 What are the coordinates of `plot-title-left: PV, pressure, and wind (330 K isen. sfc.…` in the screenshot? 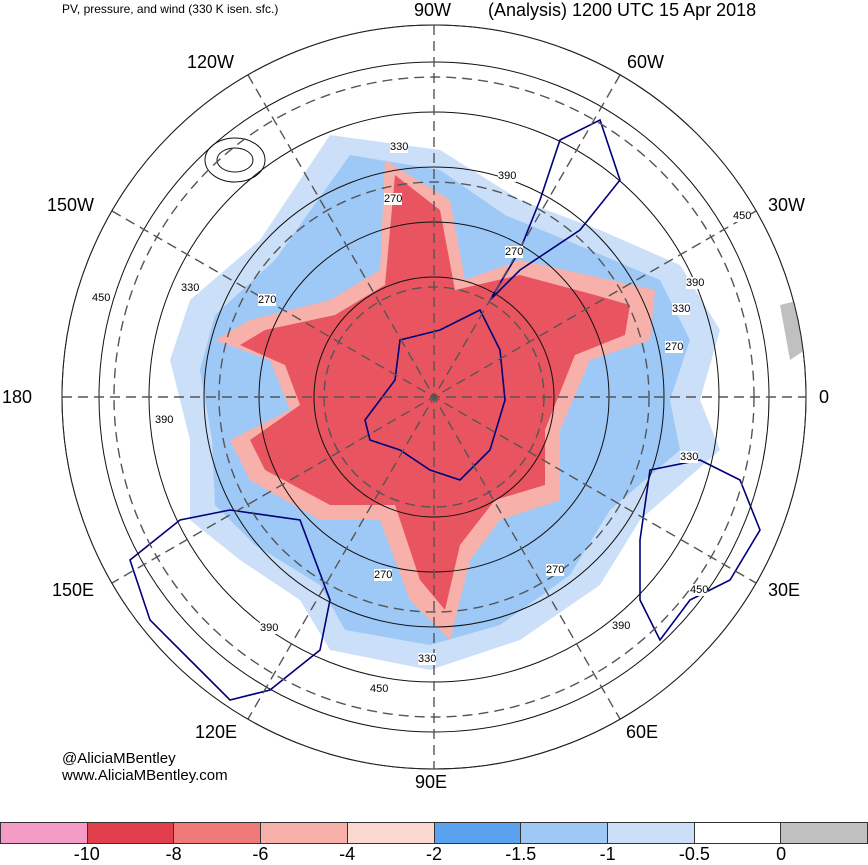 It's located at (170, 9).